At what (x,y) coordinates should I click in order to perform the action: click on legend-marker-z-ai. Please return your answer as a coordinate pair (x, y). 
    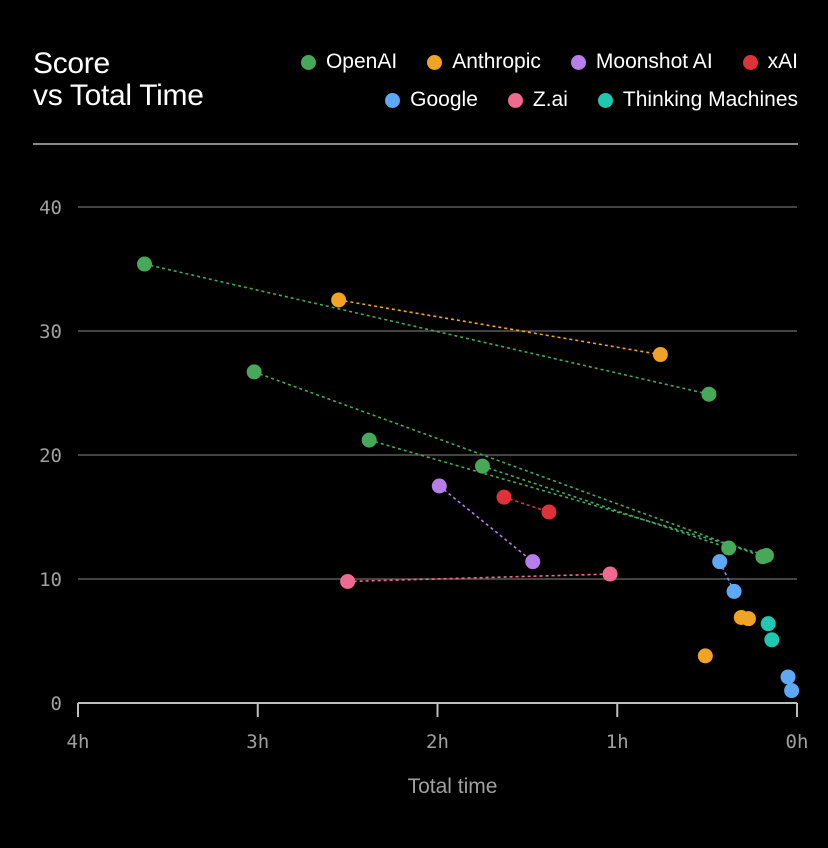
    Looking at the image, I should click on (515, 100).